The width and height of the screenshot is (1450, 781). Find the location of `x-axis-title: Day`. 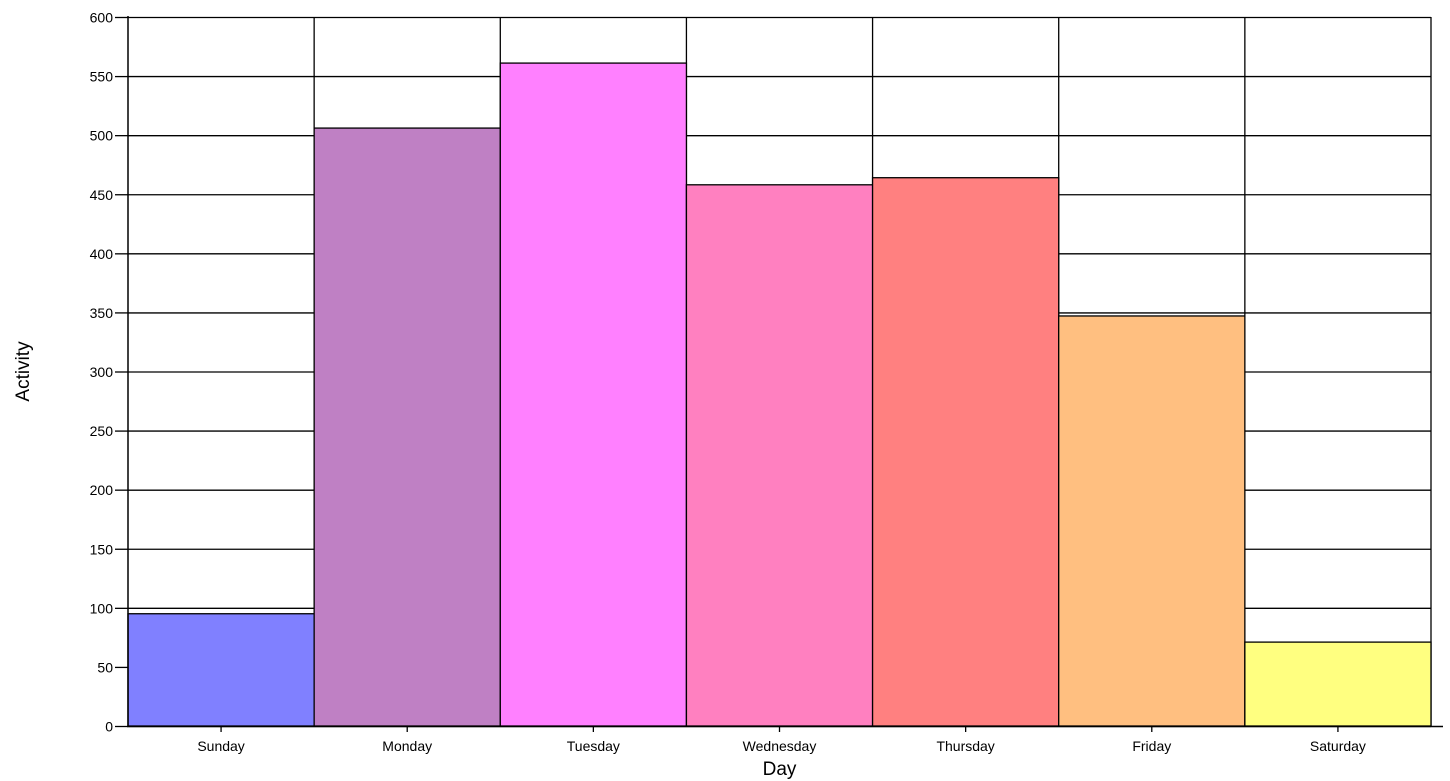

x-axis-title: Day is located at coordinates (780, 769).